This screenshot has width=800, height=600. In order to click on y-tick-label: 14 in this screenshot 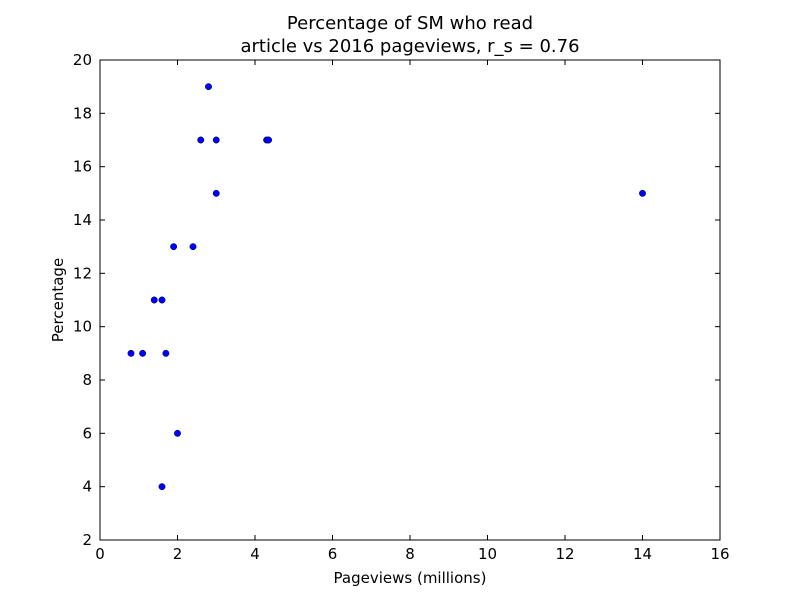, I will do `click(82, 220)`.